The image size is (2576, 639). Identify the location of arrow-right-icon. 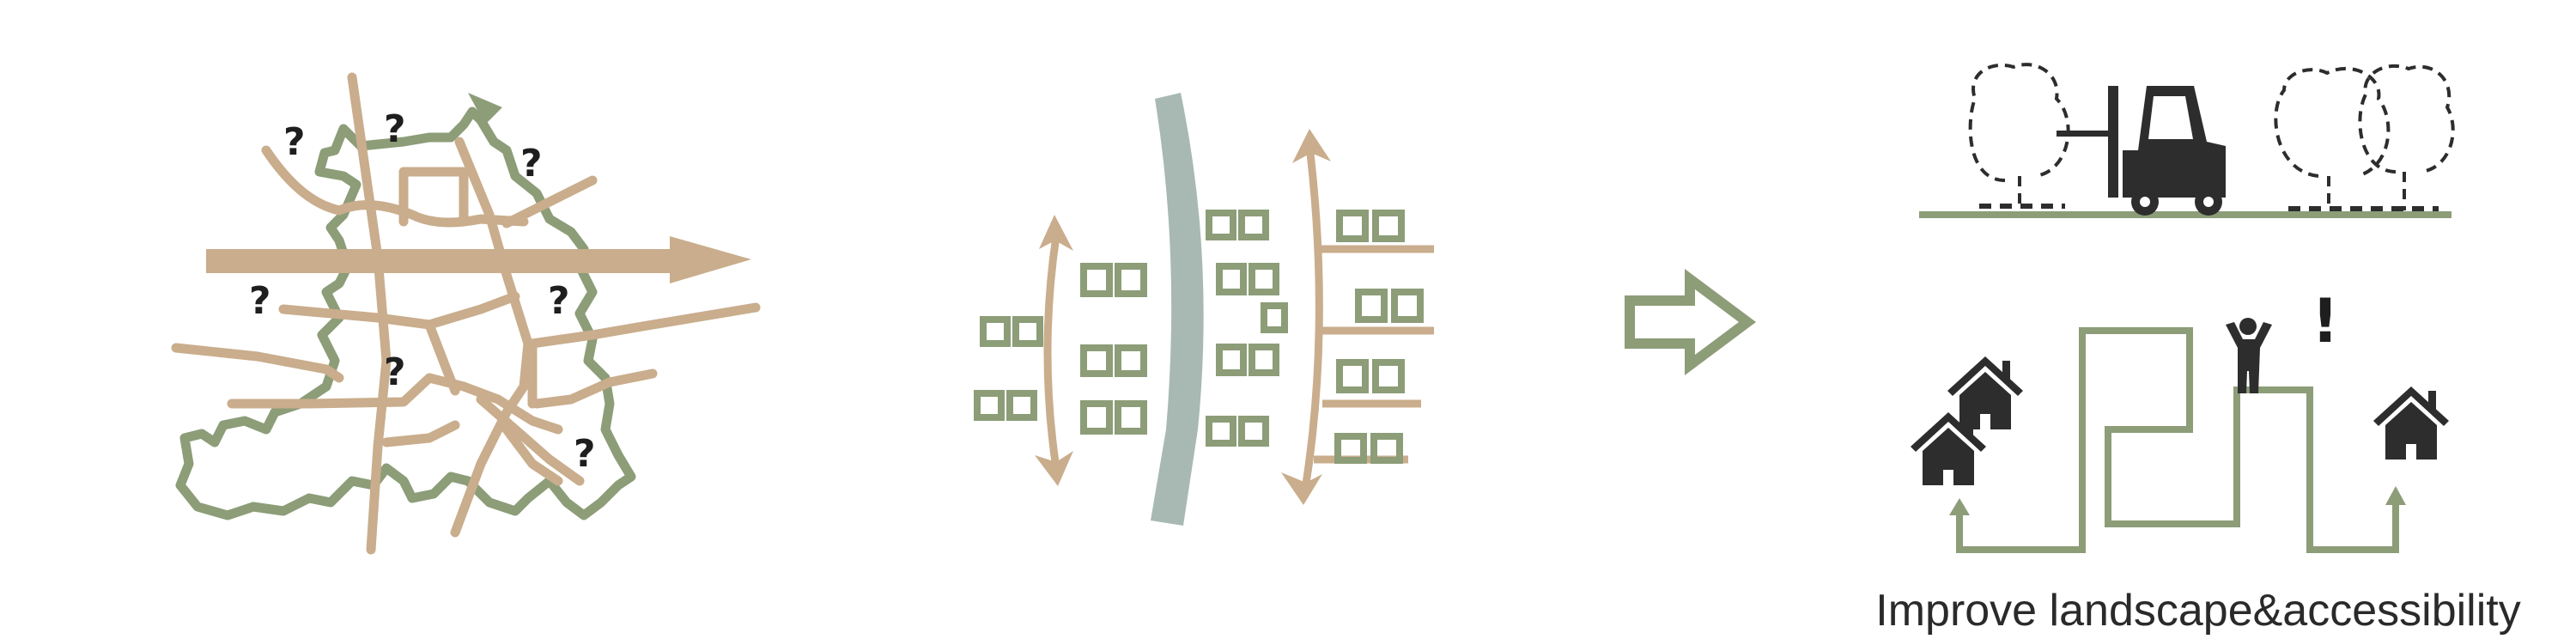
(1691, 322).